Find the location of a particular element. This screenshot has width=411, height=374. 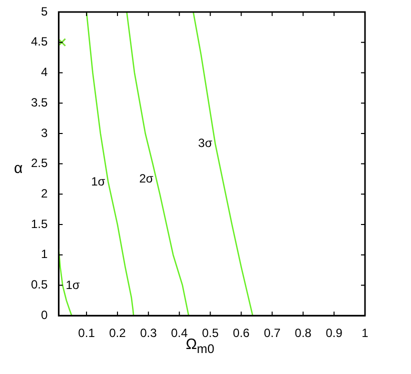

x-tick-label: 0.4 is located at coordinates (179, 333).